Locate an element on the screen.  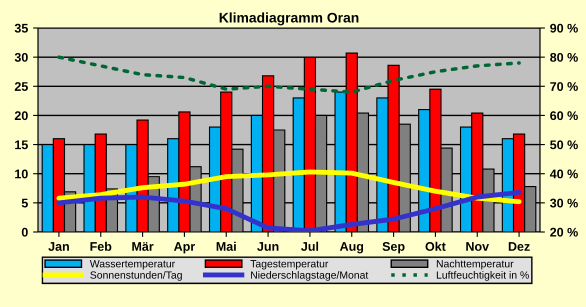
y2-tick-label: 50 % is located at coordinates (564, 145).